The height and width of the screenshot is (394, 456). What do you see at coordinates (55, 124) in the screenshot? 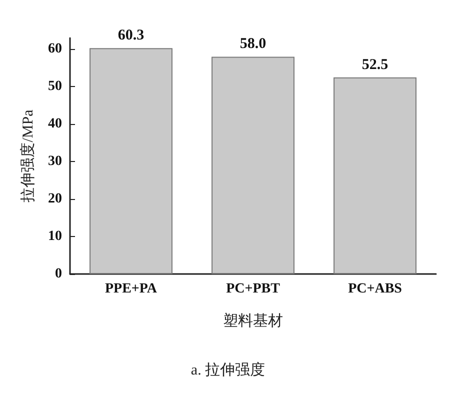
I see `y-tick-label: 40` at bounding box center [55, 124].